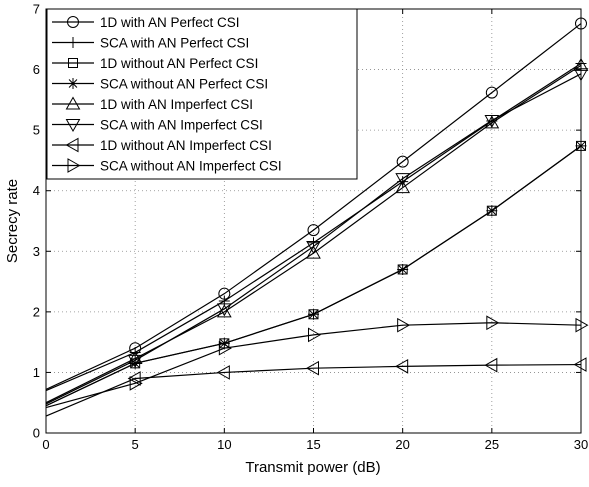 The width and height of the screenshot is (589, 487). What do you see at coordinates (174, 43) in the screenshot?
I see `legend-label: SCA with AN Perfect CSI` at bounding box center [174, 43].